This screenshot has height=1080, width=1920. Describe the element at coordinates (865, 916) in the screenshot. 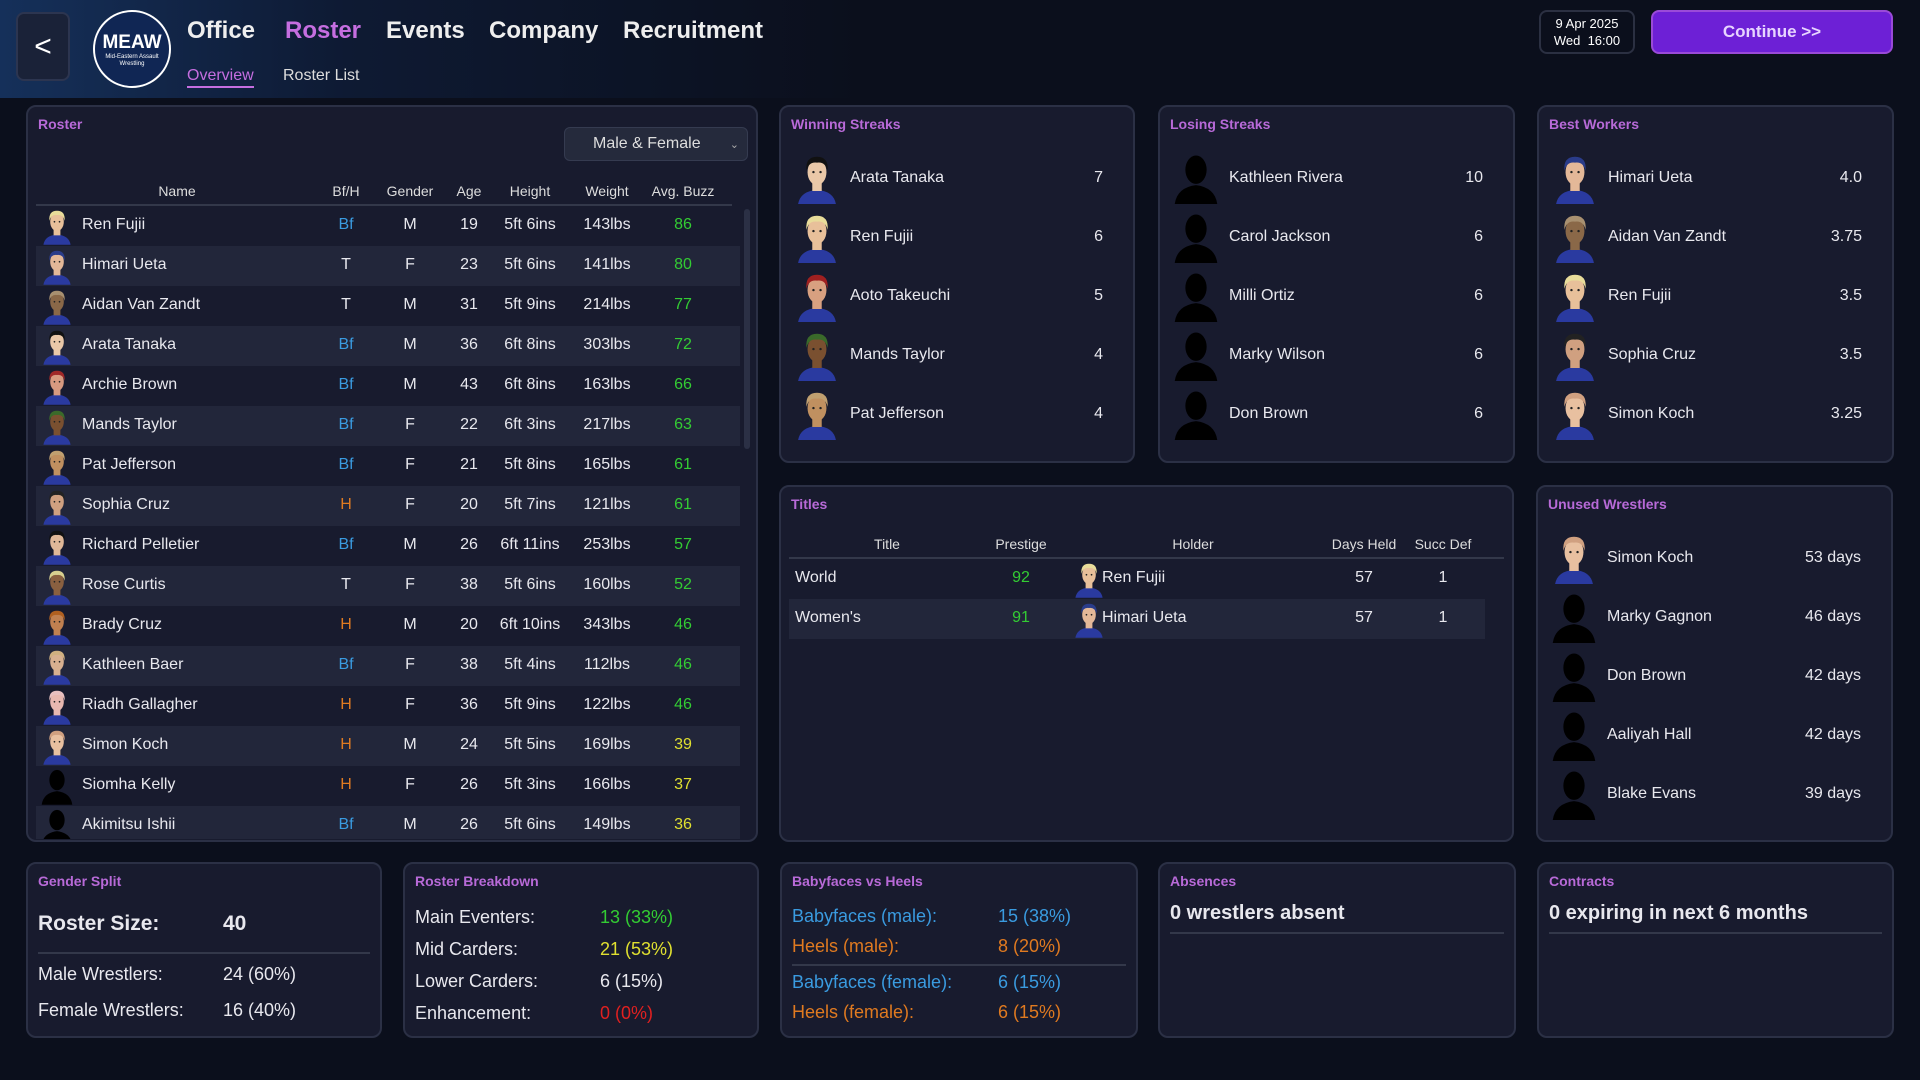

I see `bvh-label: Babyfaces (male):` at that location.